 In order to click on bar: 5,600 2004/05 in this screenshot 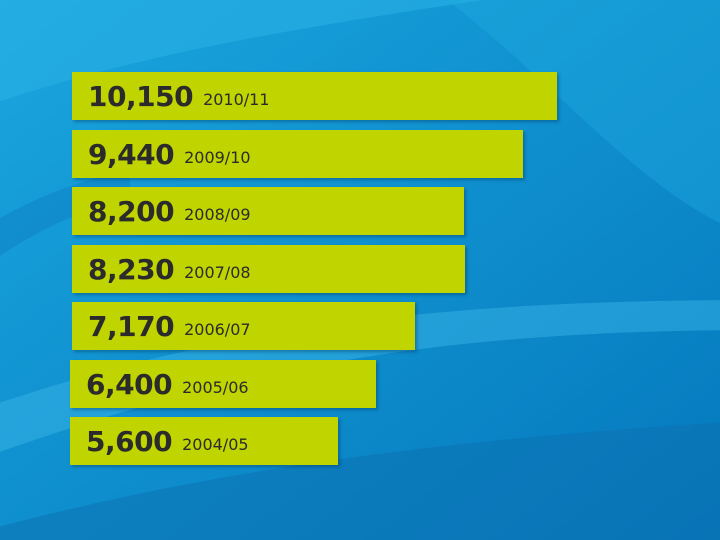, I will do `click(204, 441)`.